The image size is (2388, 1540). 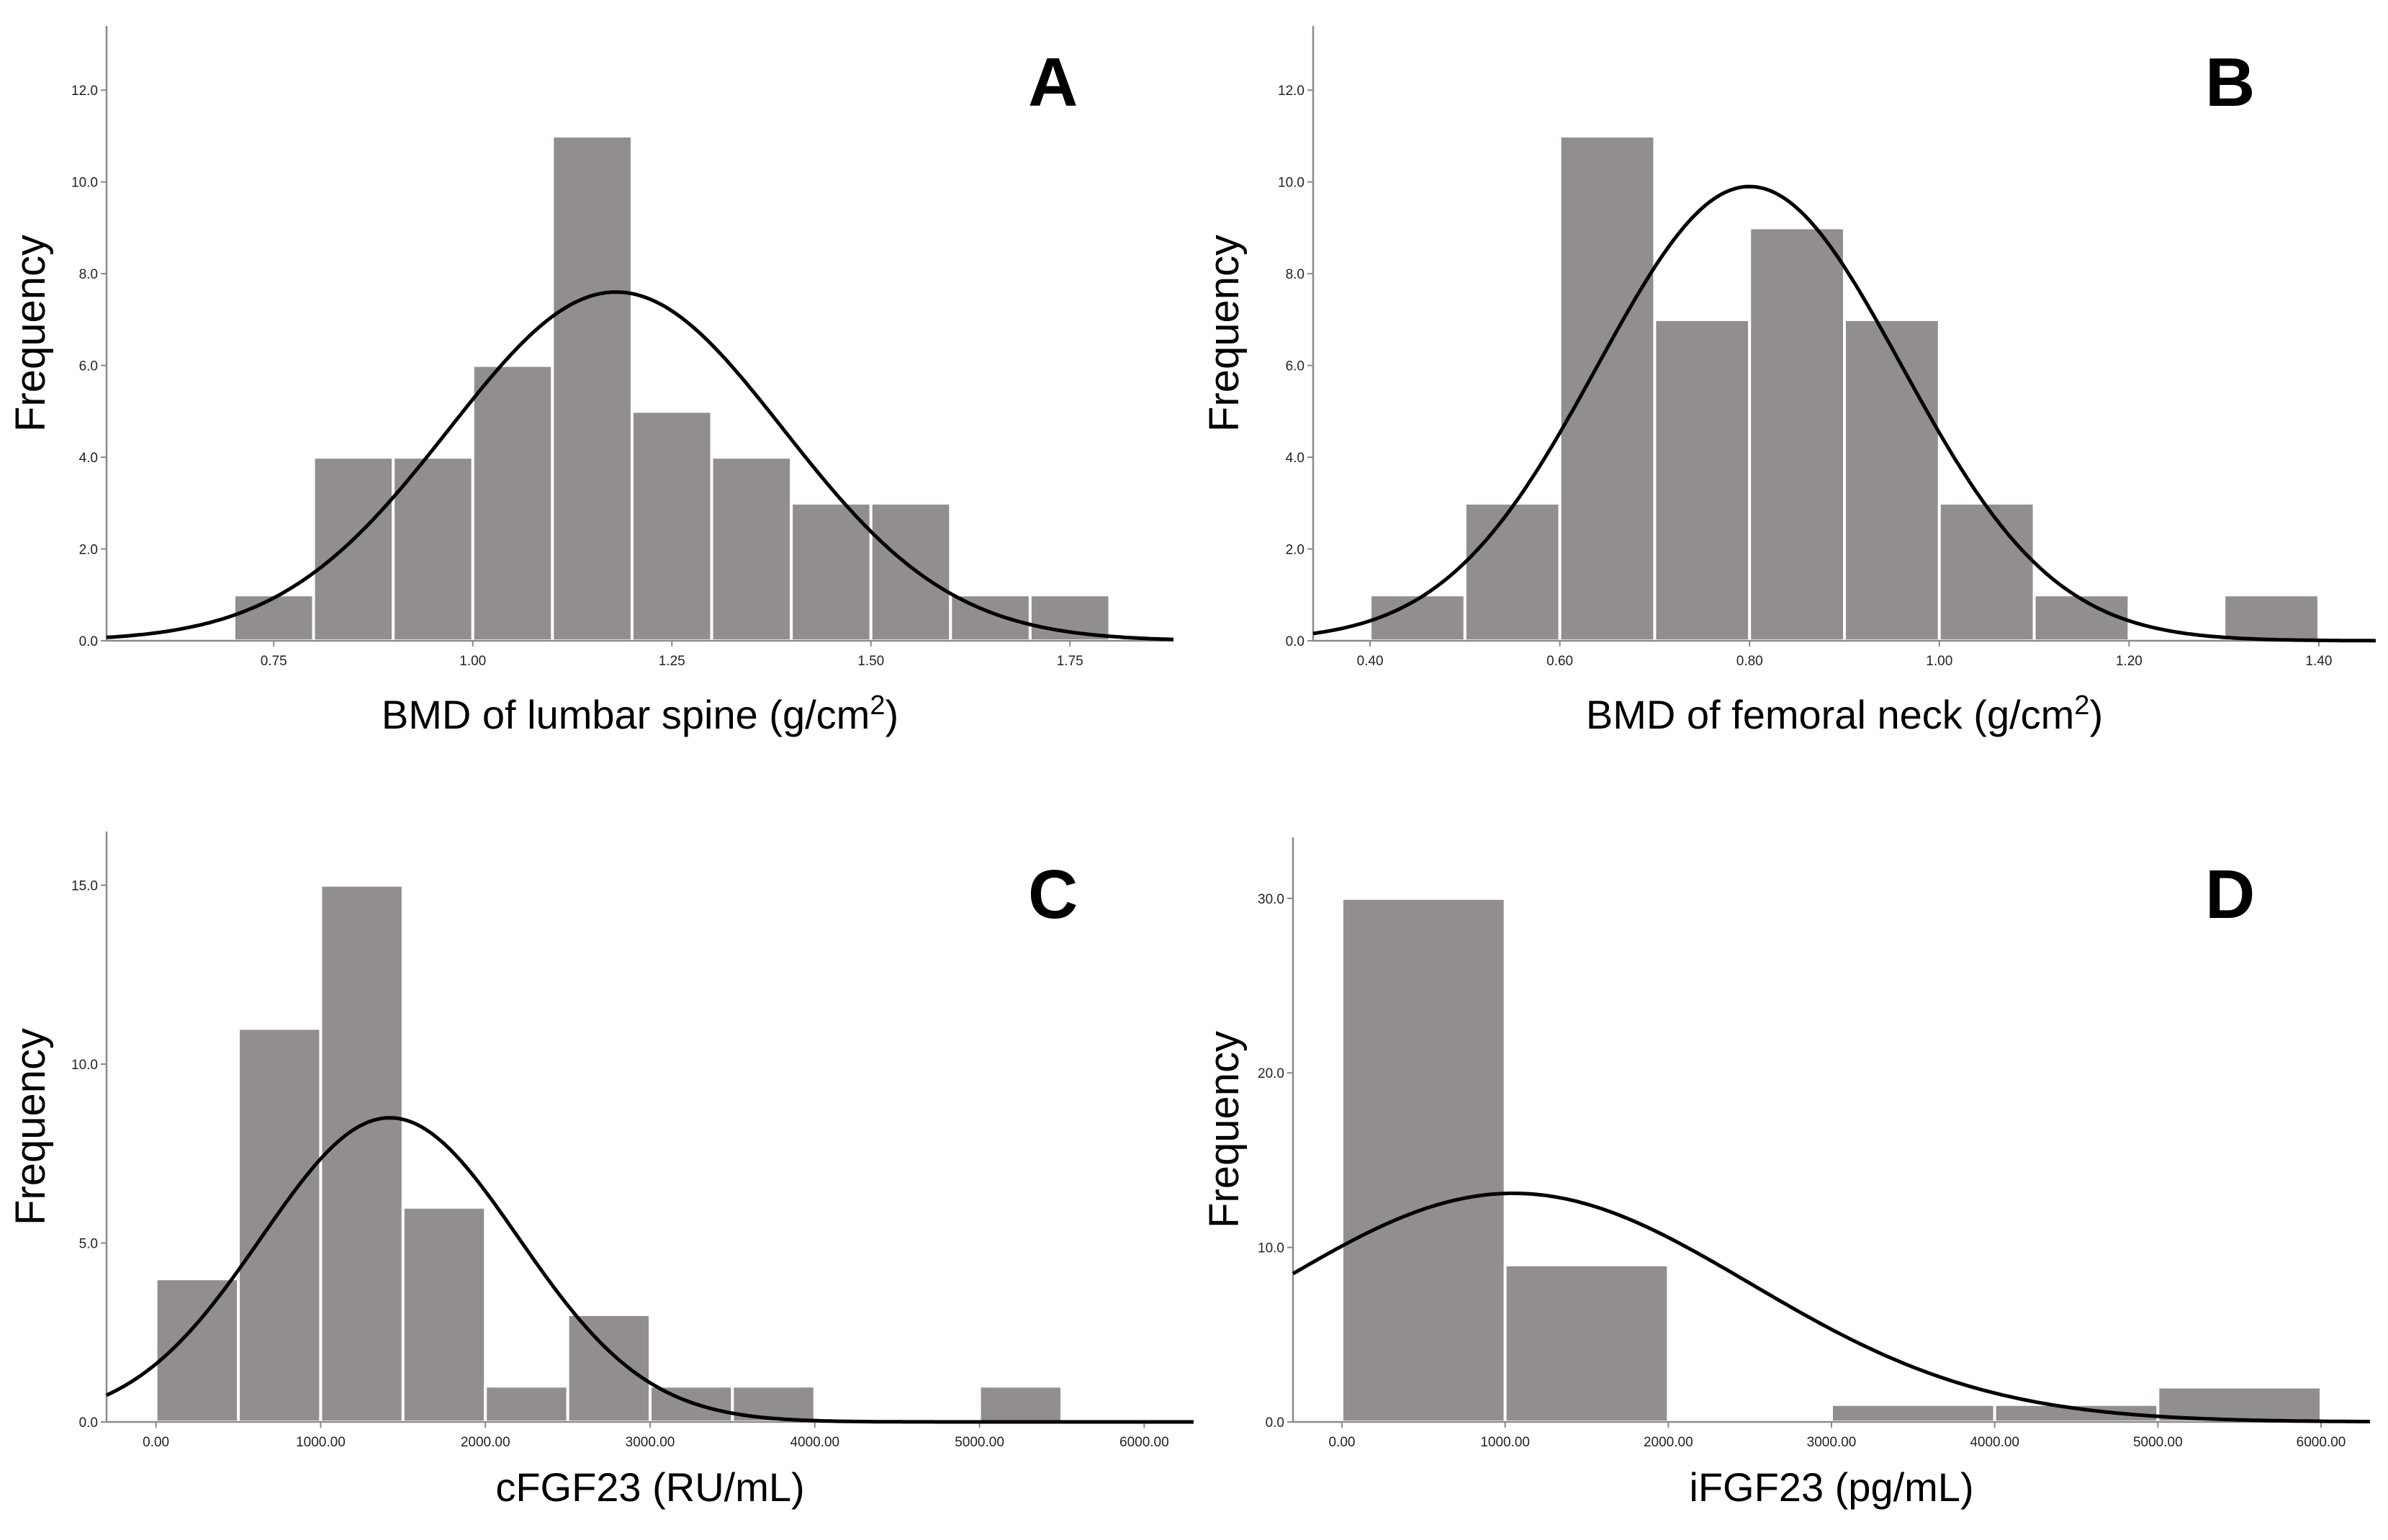 I want to click on histogram-b-normal-curve, so click(x=1844, y=413).